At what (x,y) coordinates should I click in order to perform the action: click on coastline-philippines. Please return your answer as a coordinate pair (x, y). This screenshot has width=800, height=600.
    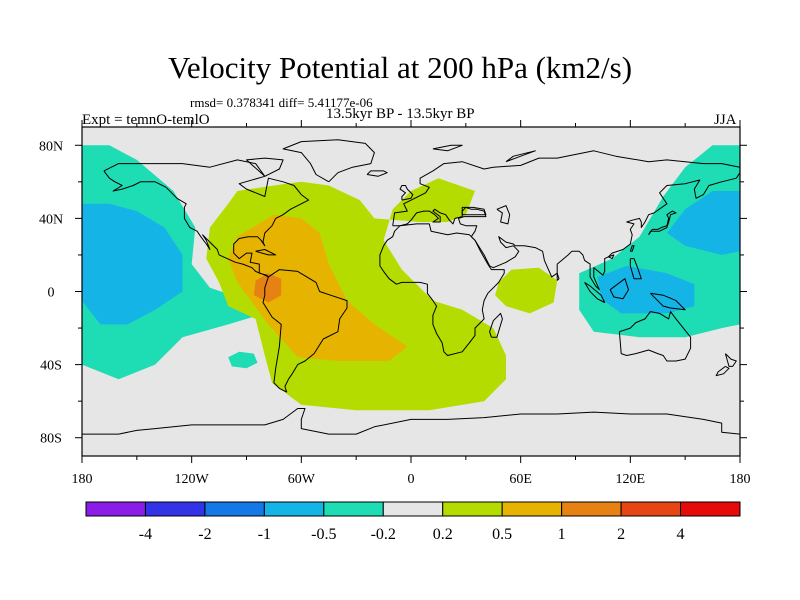
    Looking at the image, I should click on (635, 269).